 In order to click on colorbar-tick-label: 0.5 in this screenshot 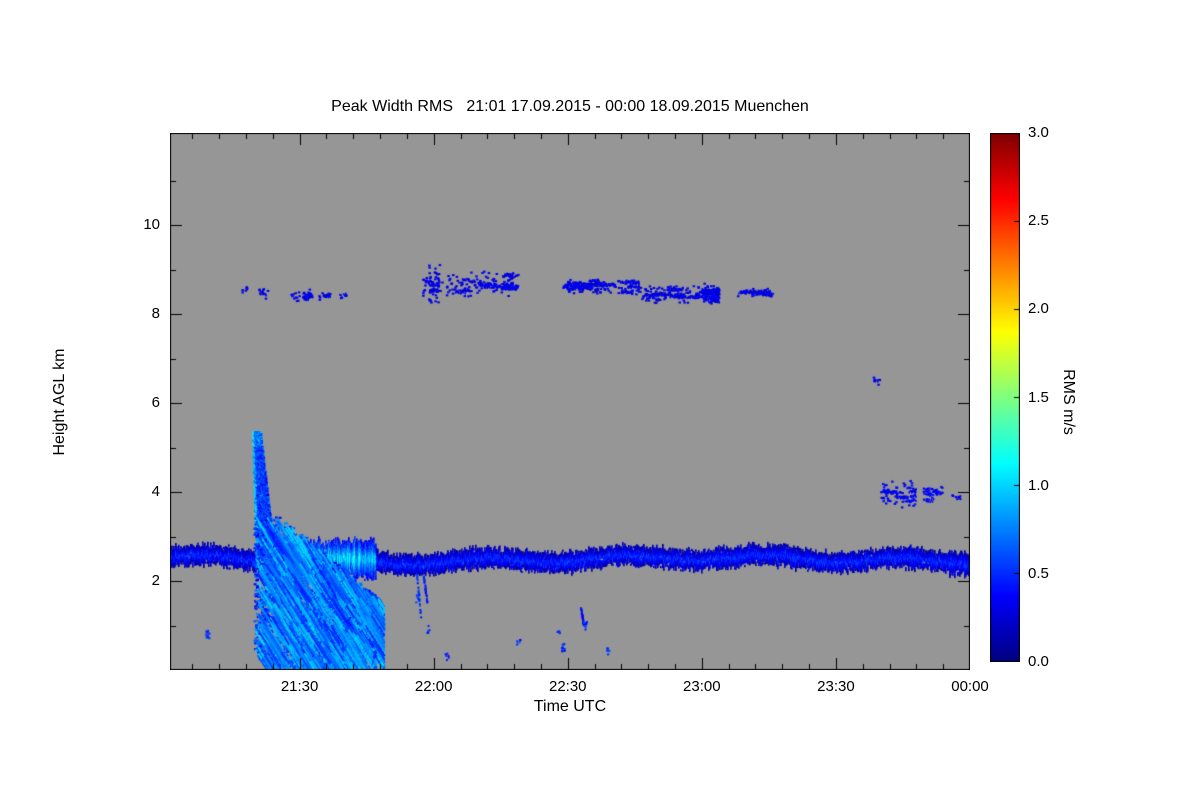, I will do `click(1038, 573)`.